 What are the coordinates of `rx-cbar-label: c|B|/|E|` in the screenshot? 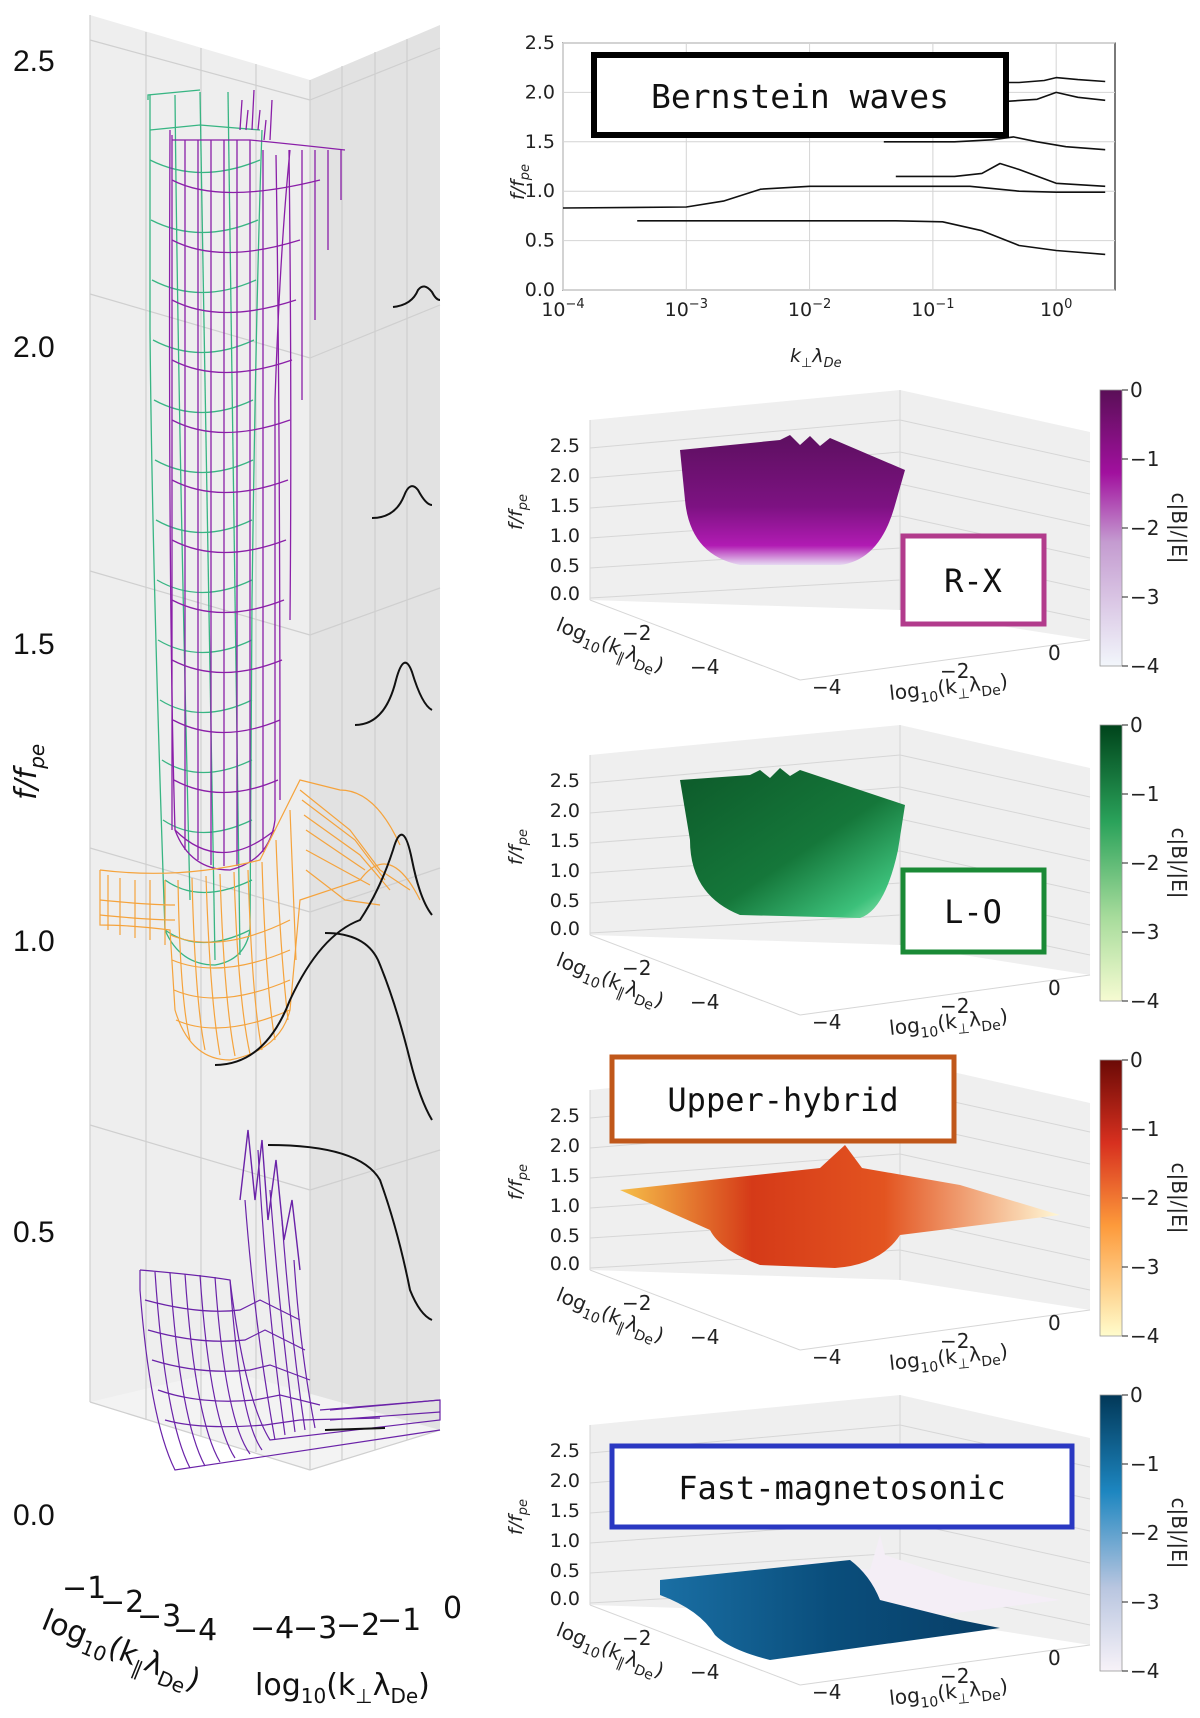 It's located at (1179, 527).